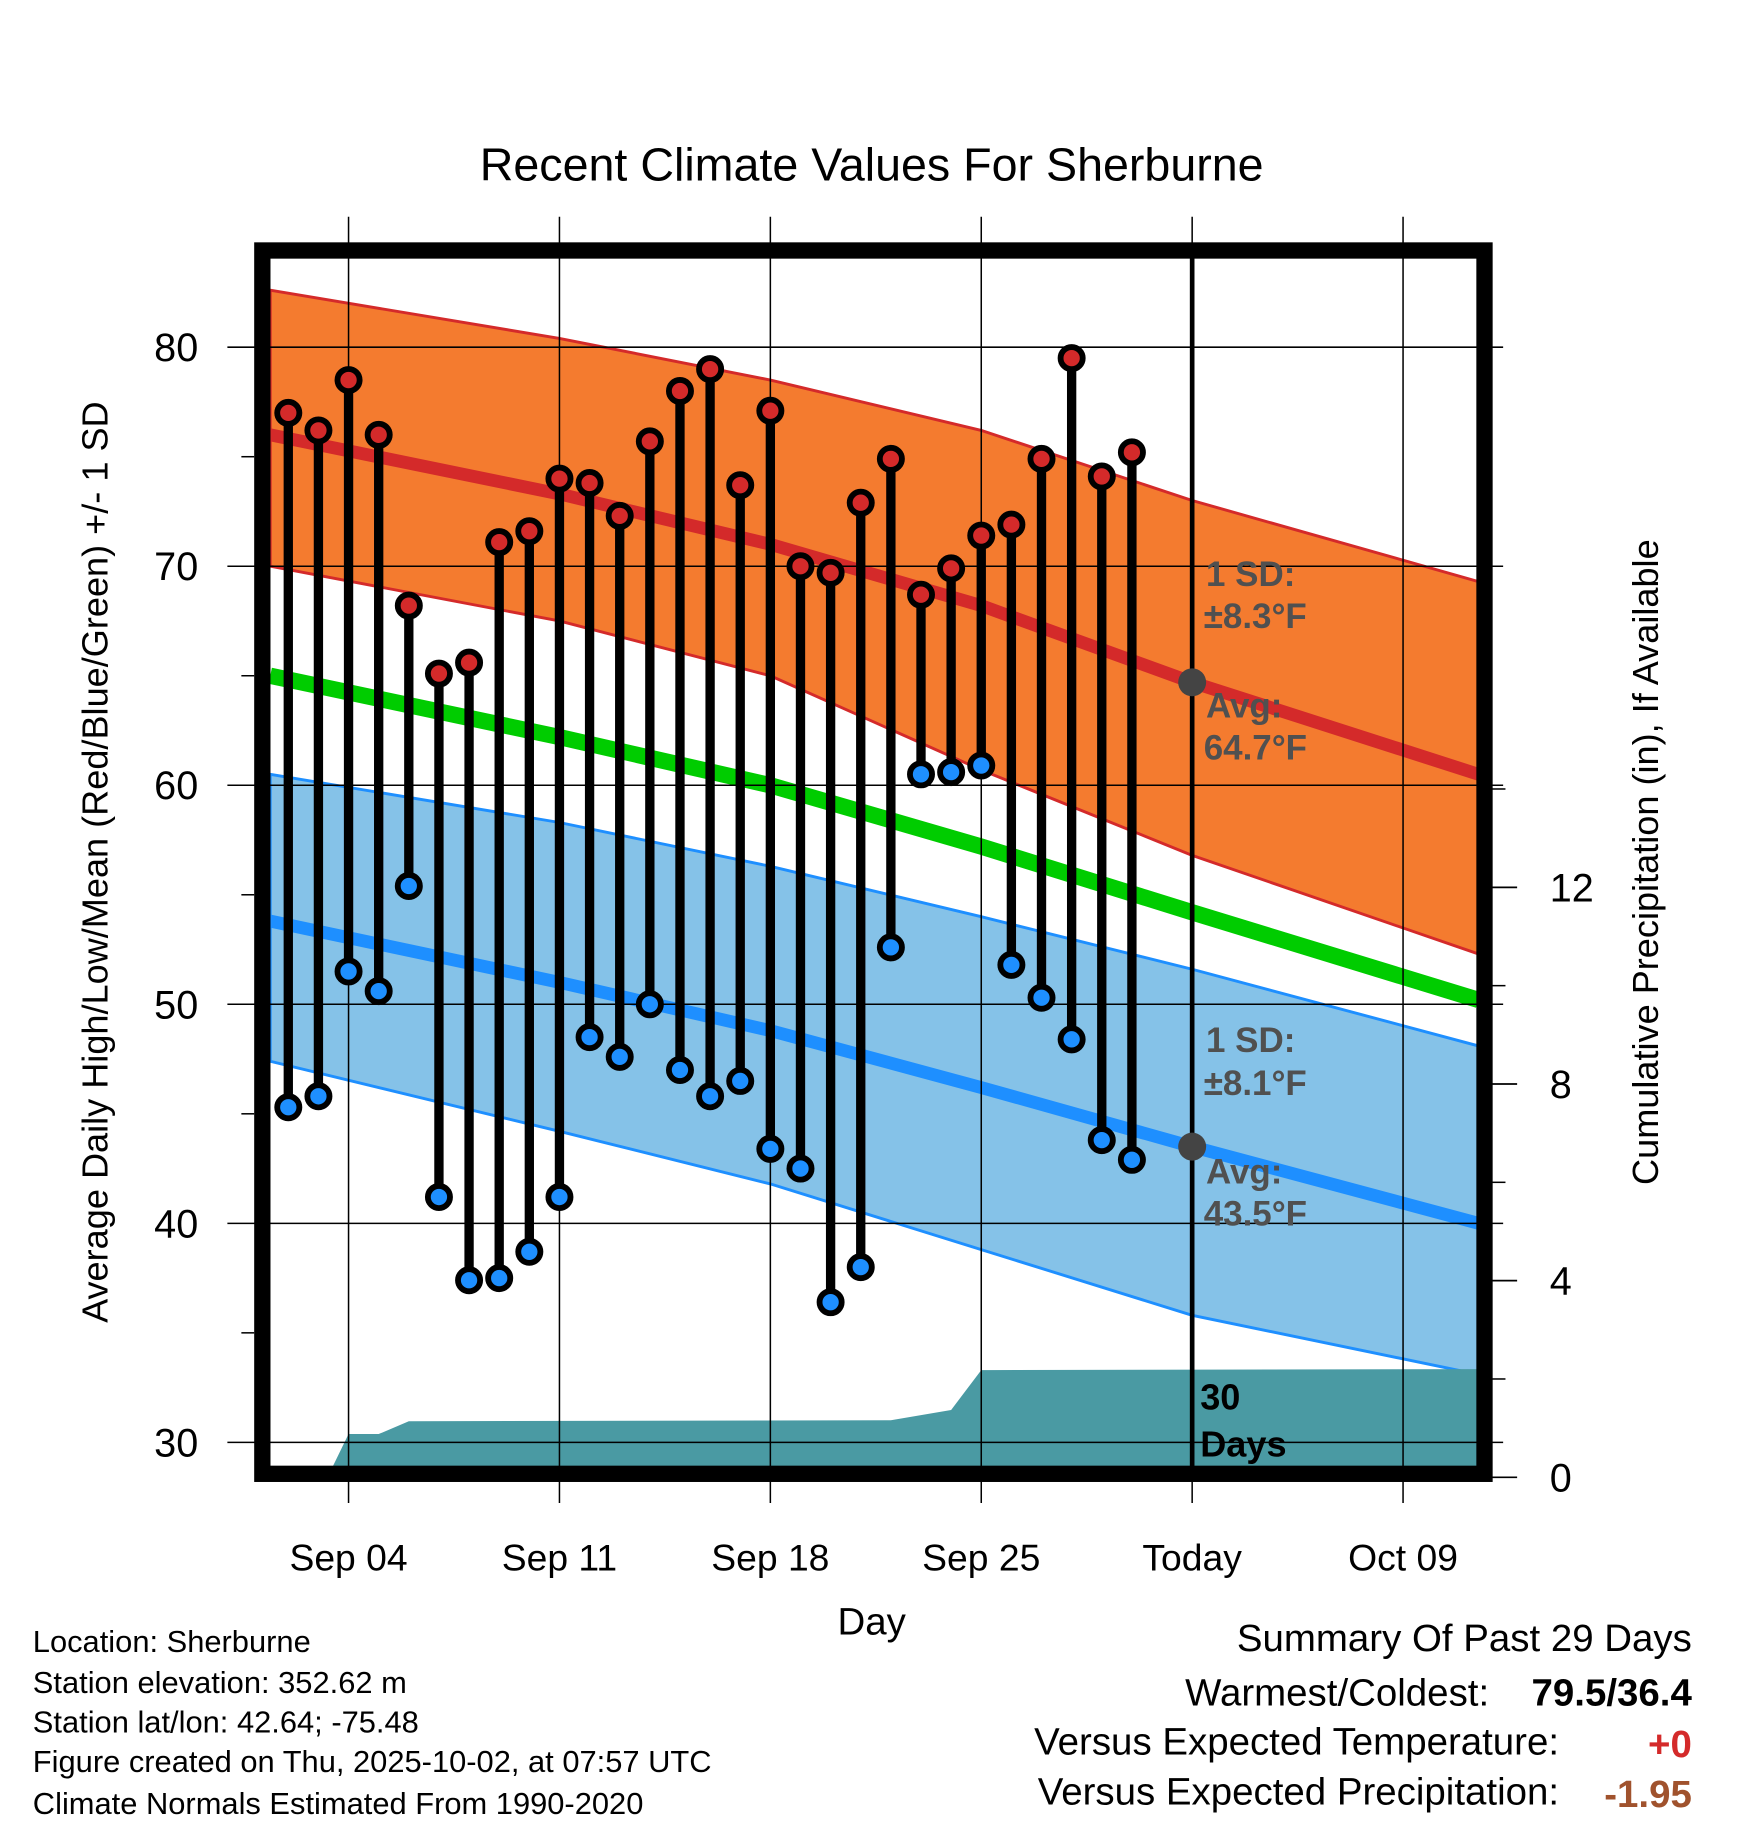 The height and width of the screenshot is (1828, 1748). I want to click on x-tick-label: Oct 09, so click(1403, 1558).